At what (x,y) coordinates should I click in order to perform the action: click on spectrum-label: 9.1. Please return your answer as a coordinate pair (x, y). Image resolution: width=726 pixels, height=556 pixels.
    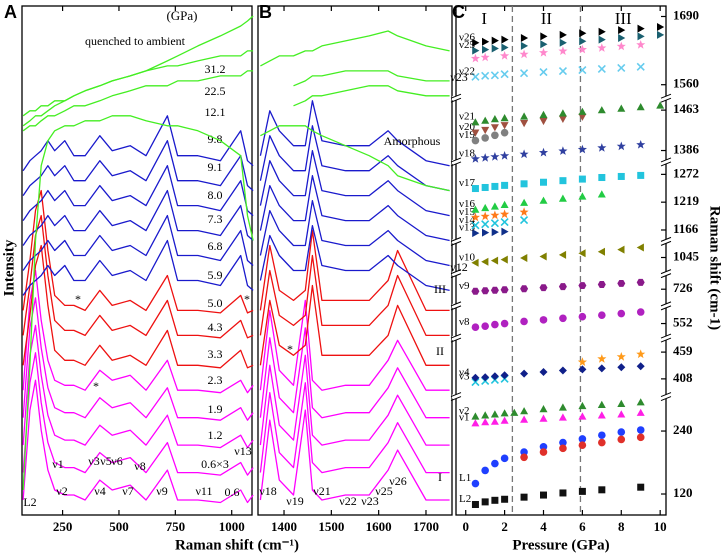
    Looking at the image, I should click on (215, 167).